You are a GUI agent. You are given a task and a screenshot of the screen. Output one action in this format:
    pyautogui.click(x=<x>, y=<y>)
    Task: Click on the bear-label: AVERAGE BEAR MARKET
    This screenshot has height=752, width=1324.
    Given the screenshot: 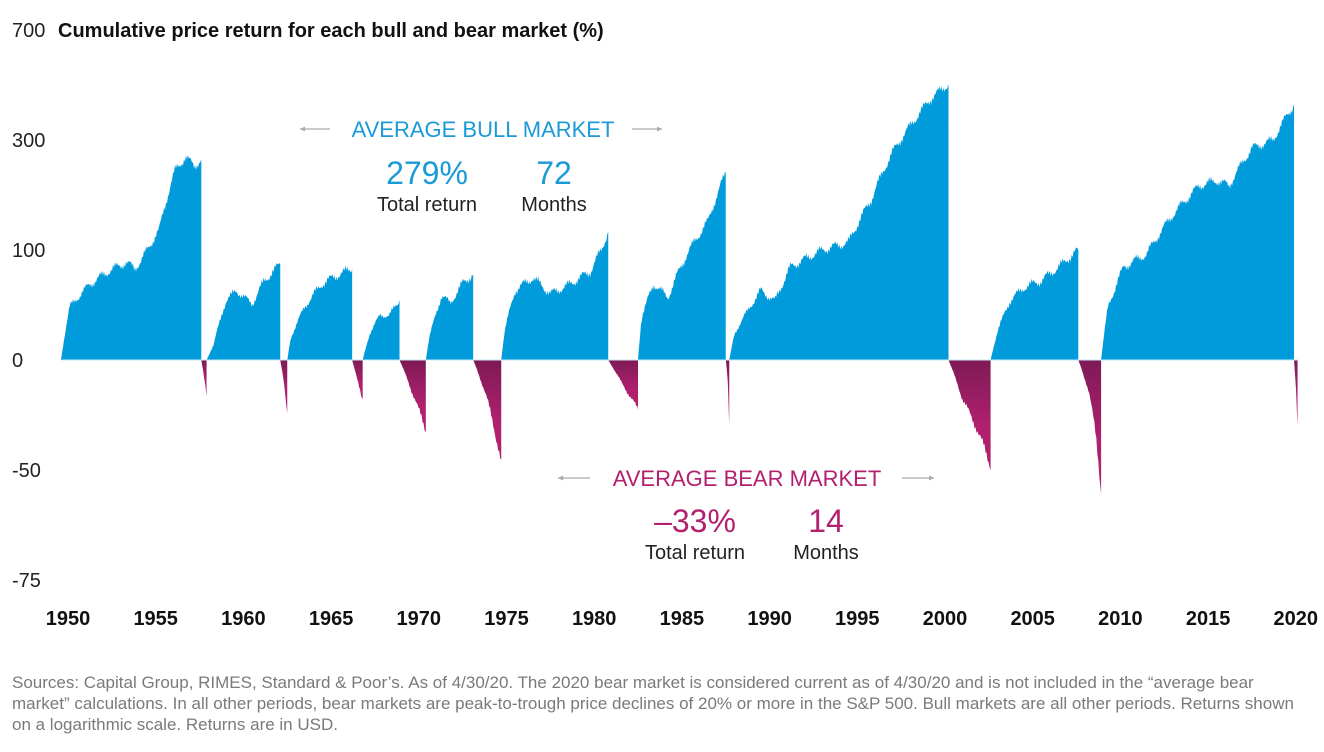 What is the action you would take?
    pyautogui.click(x=747, y=478)
    